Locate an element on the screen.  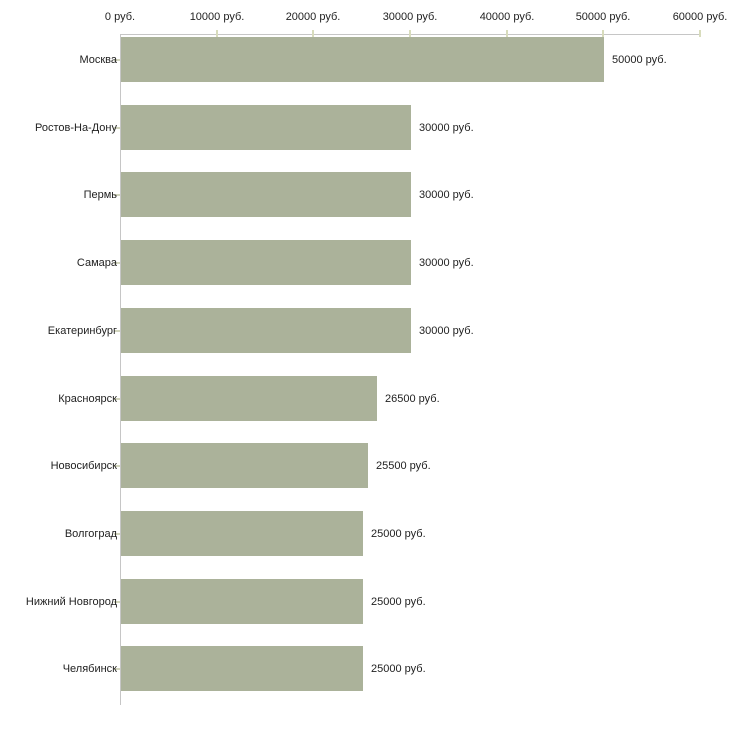
x-axis-tick-label: 50000 руб. is located at coordinates (603, 17).